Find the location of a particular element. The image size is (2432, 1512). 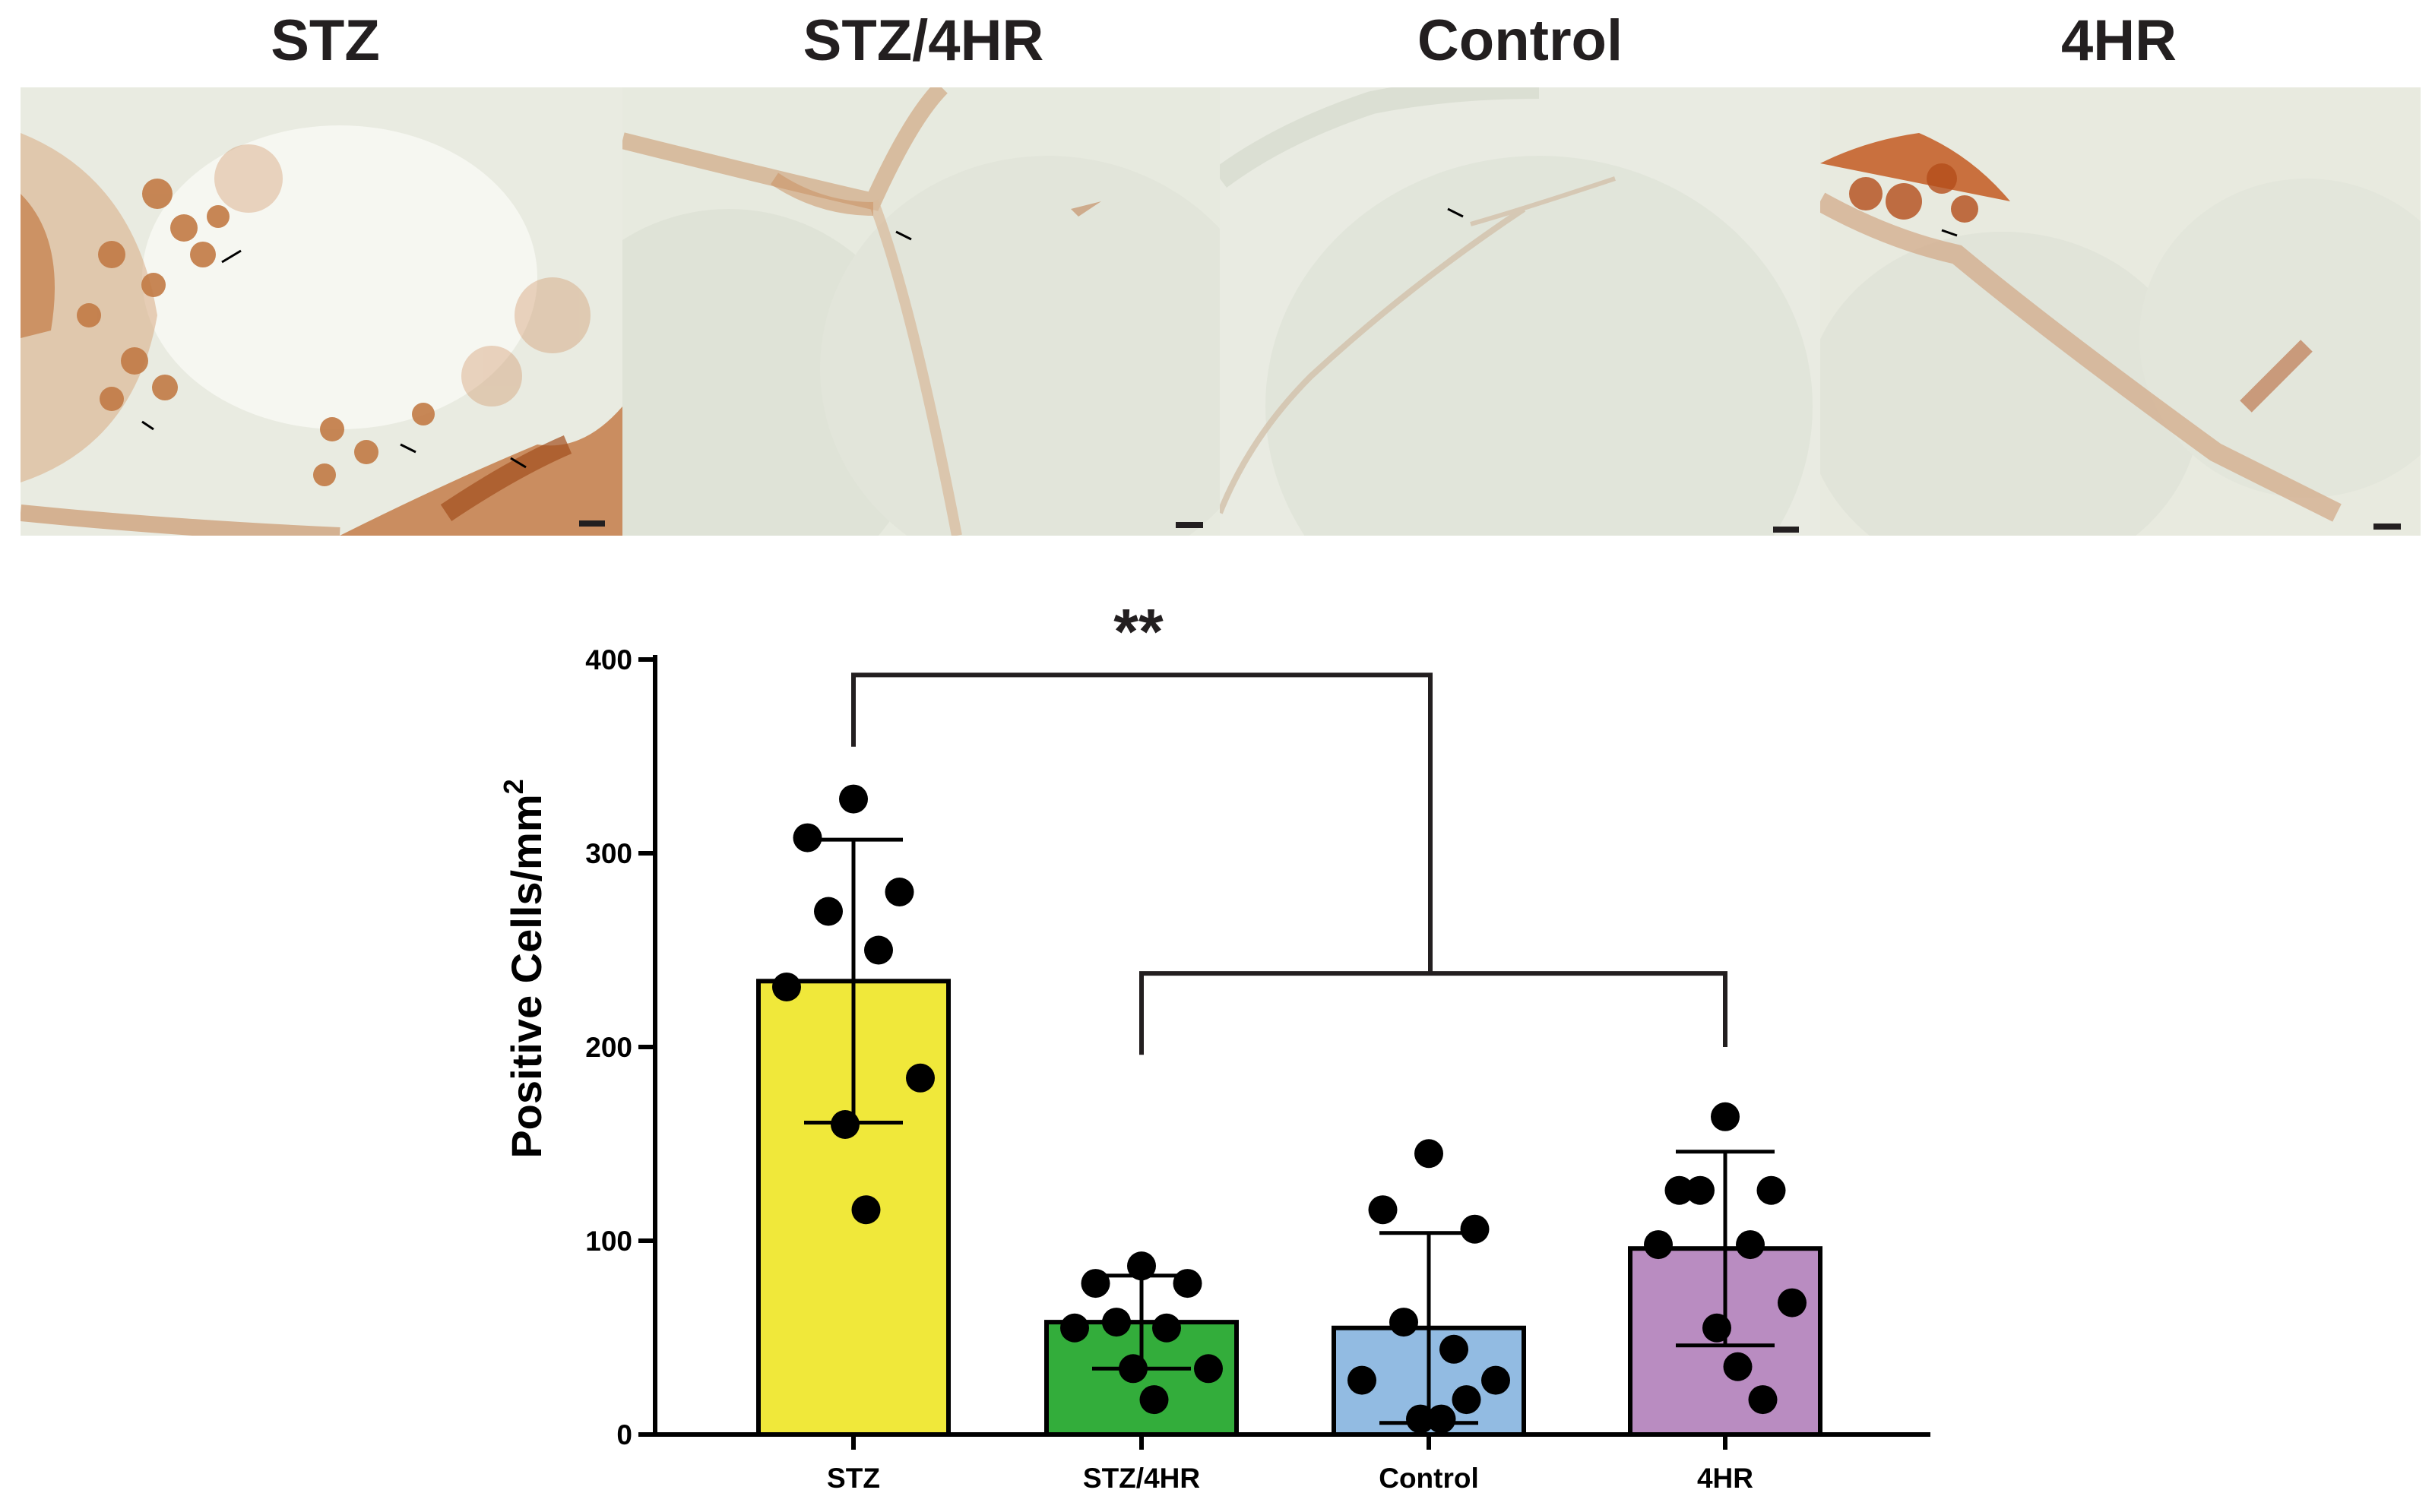

panel-title-4hr: 4HR is located at coordinates (2118, 40).